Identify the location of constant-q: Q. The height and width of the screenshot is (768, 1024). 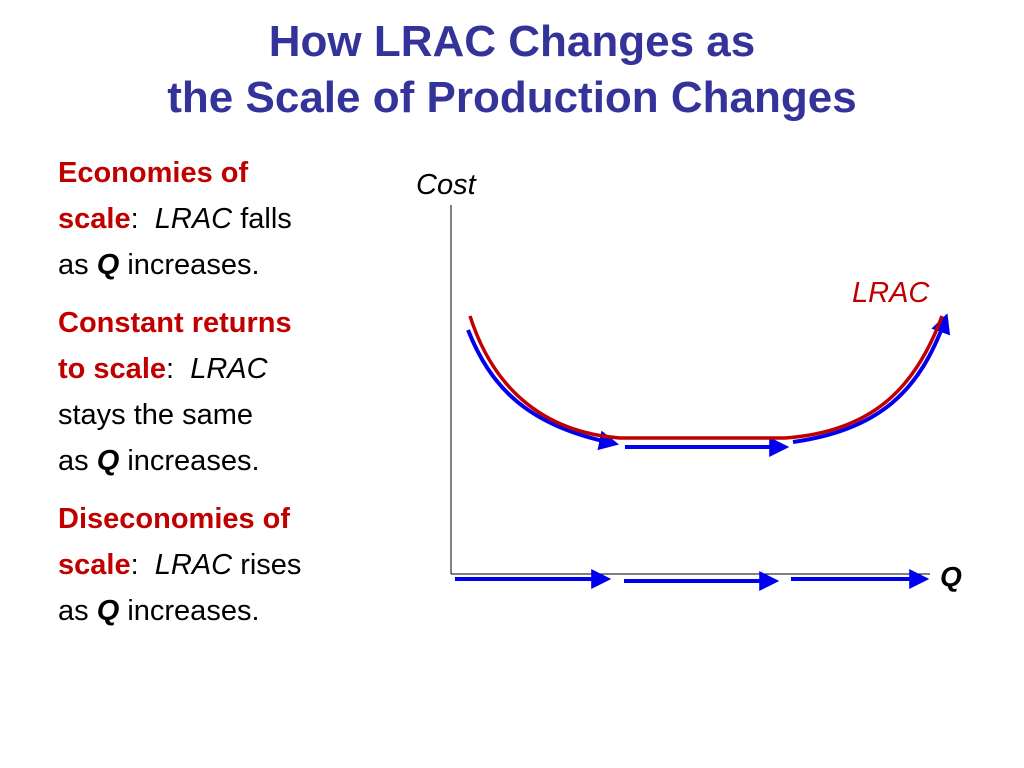
(108, 461).